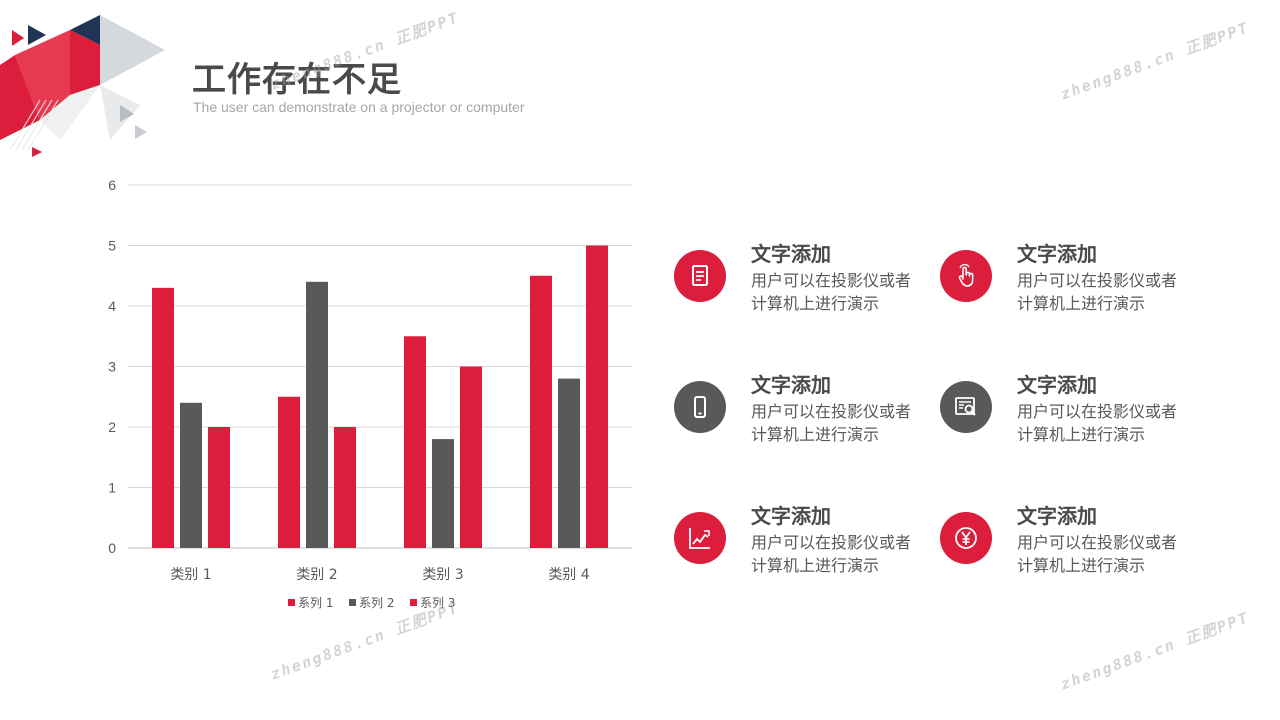 The height and width of the screenshot is (720, 1280). What do you see at coordinates (297, 80) in the screenshot?
I see `page-title: 工作存在不足` at bounding box center [297, 80].